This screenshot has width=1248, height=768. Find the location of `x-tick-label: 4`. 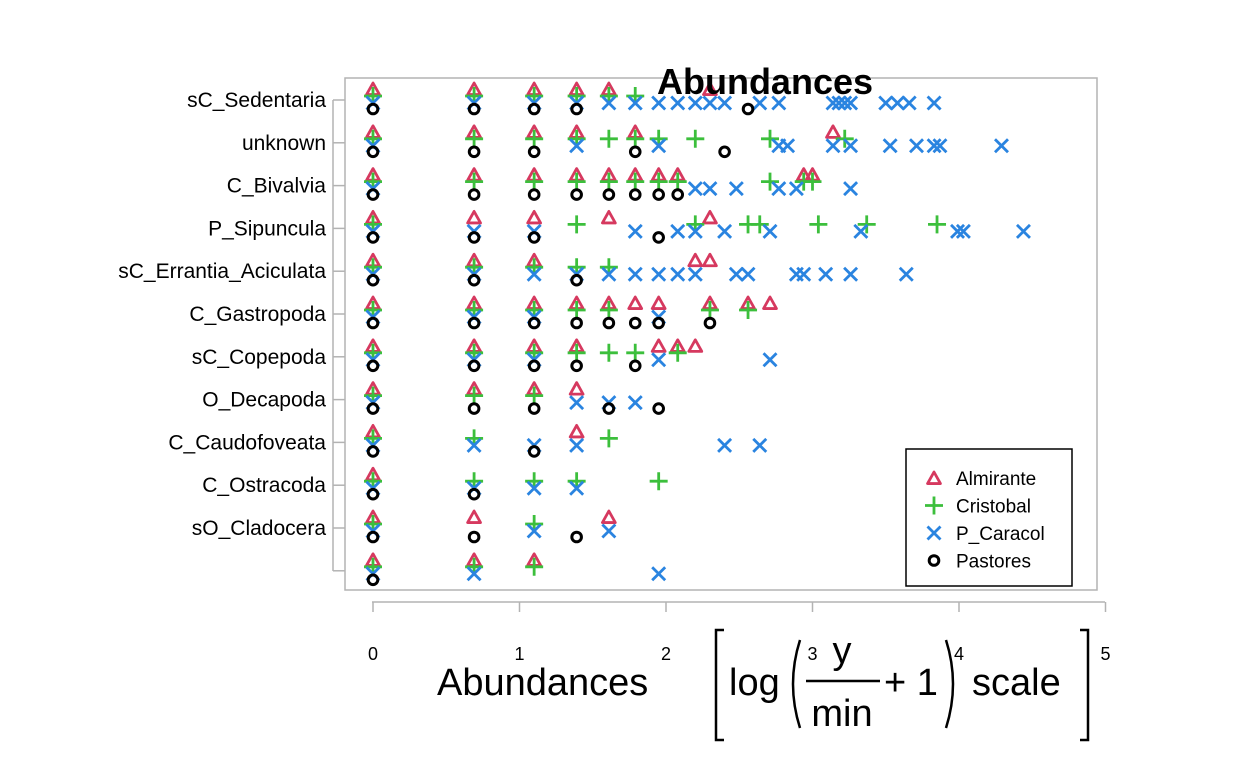

x-tick-label: 4 is located at coordinates (959, 654).